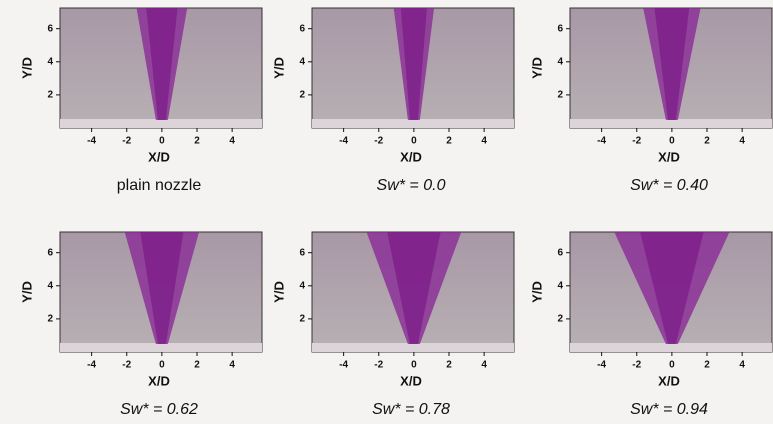  Describe the element at coordinates (141, 100) in the screenshot. I see `panel: -4 -2 0 2 4 2 4 6 X/D Y/D plain nozzle` at that location.